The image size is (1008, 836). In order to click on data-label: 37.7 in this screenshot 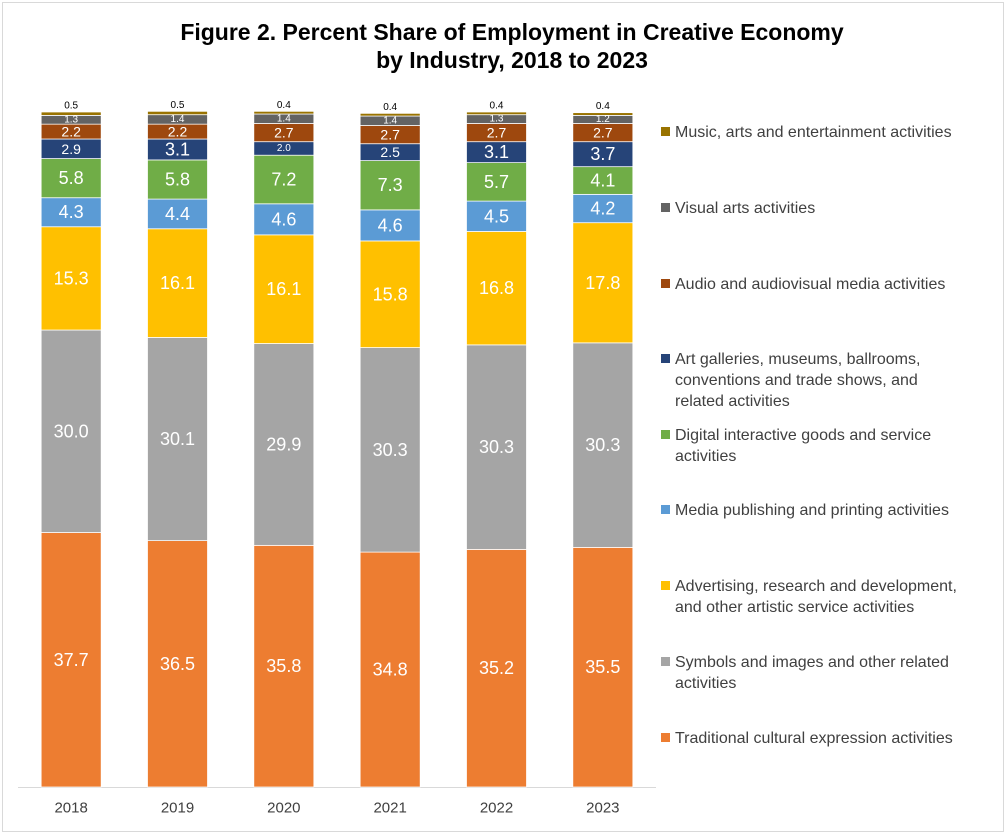, I will do `click(71, 660)`.